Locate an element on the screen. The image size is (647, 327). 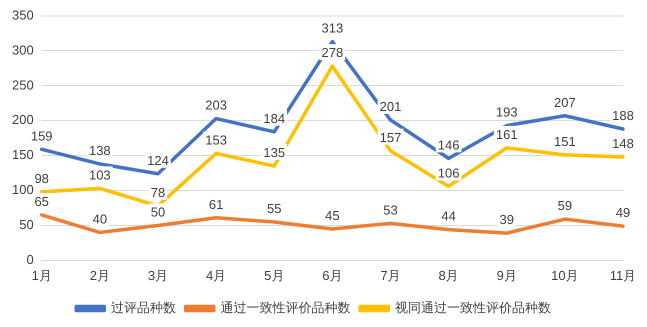
data-label: 207 is located at coordinates (565, 102).